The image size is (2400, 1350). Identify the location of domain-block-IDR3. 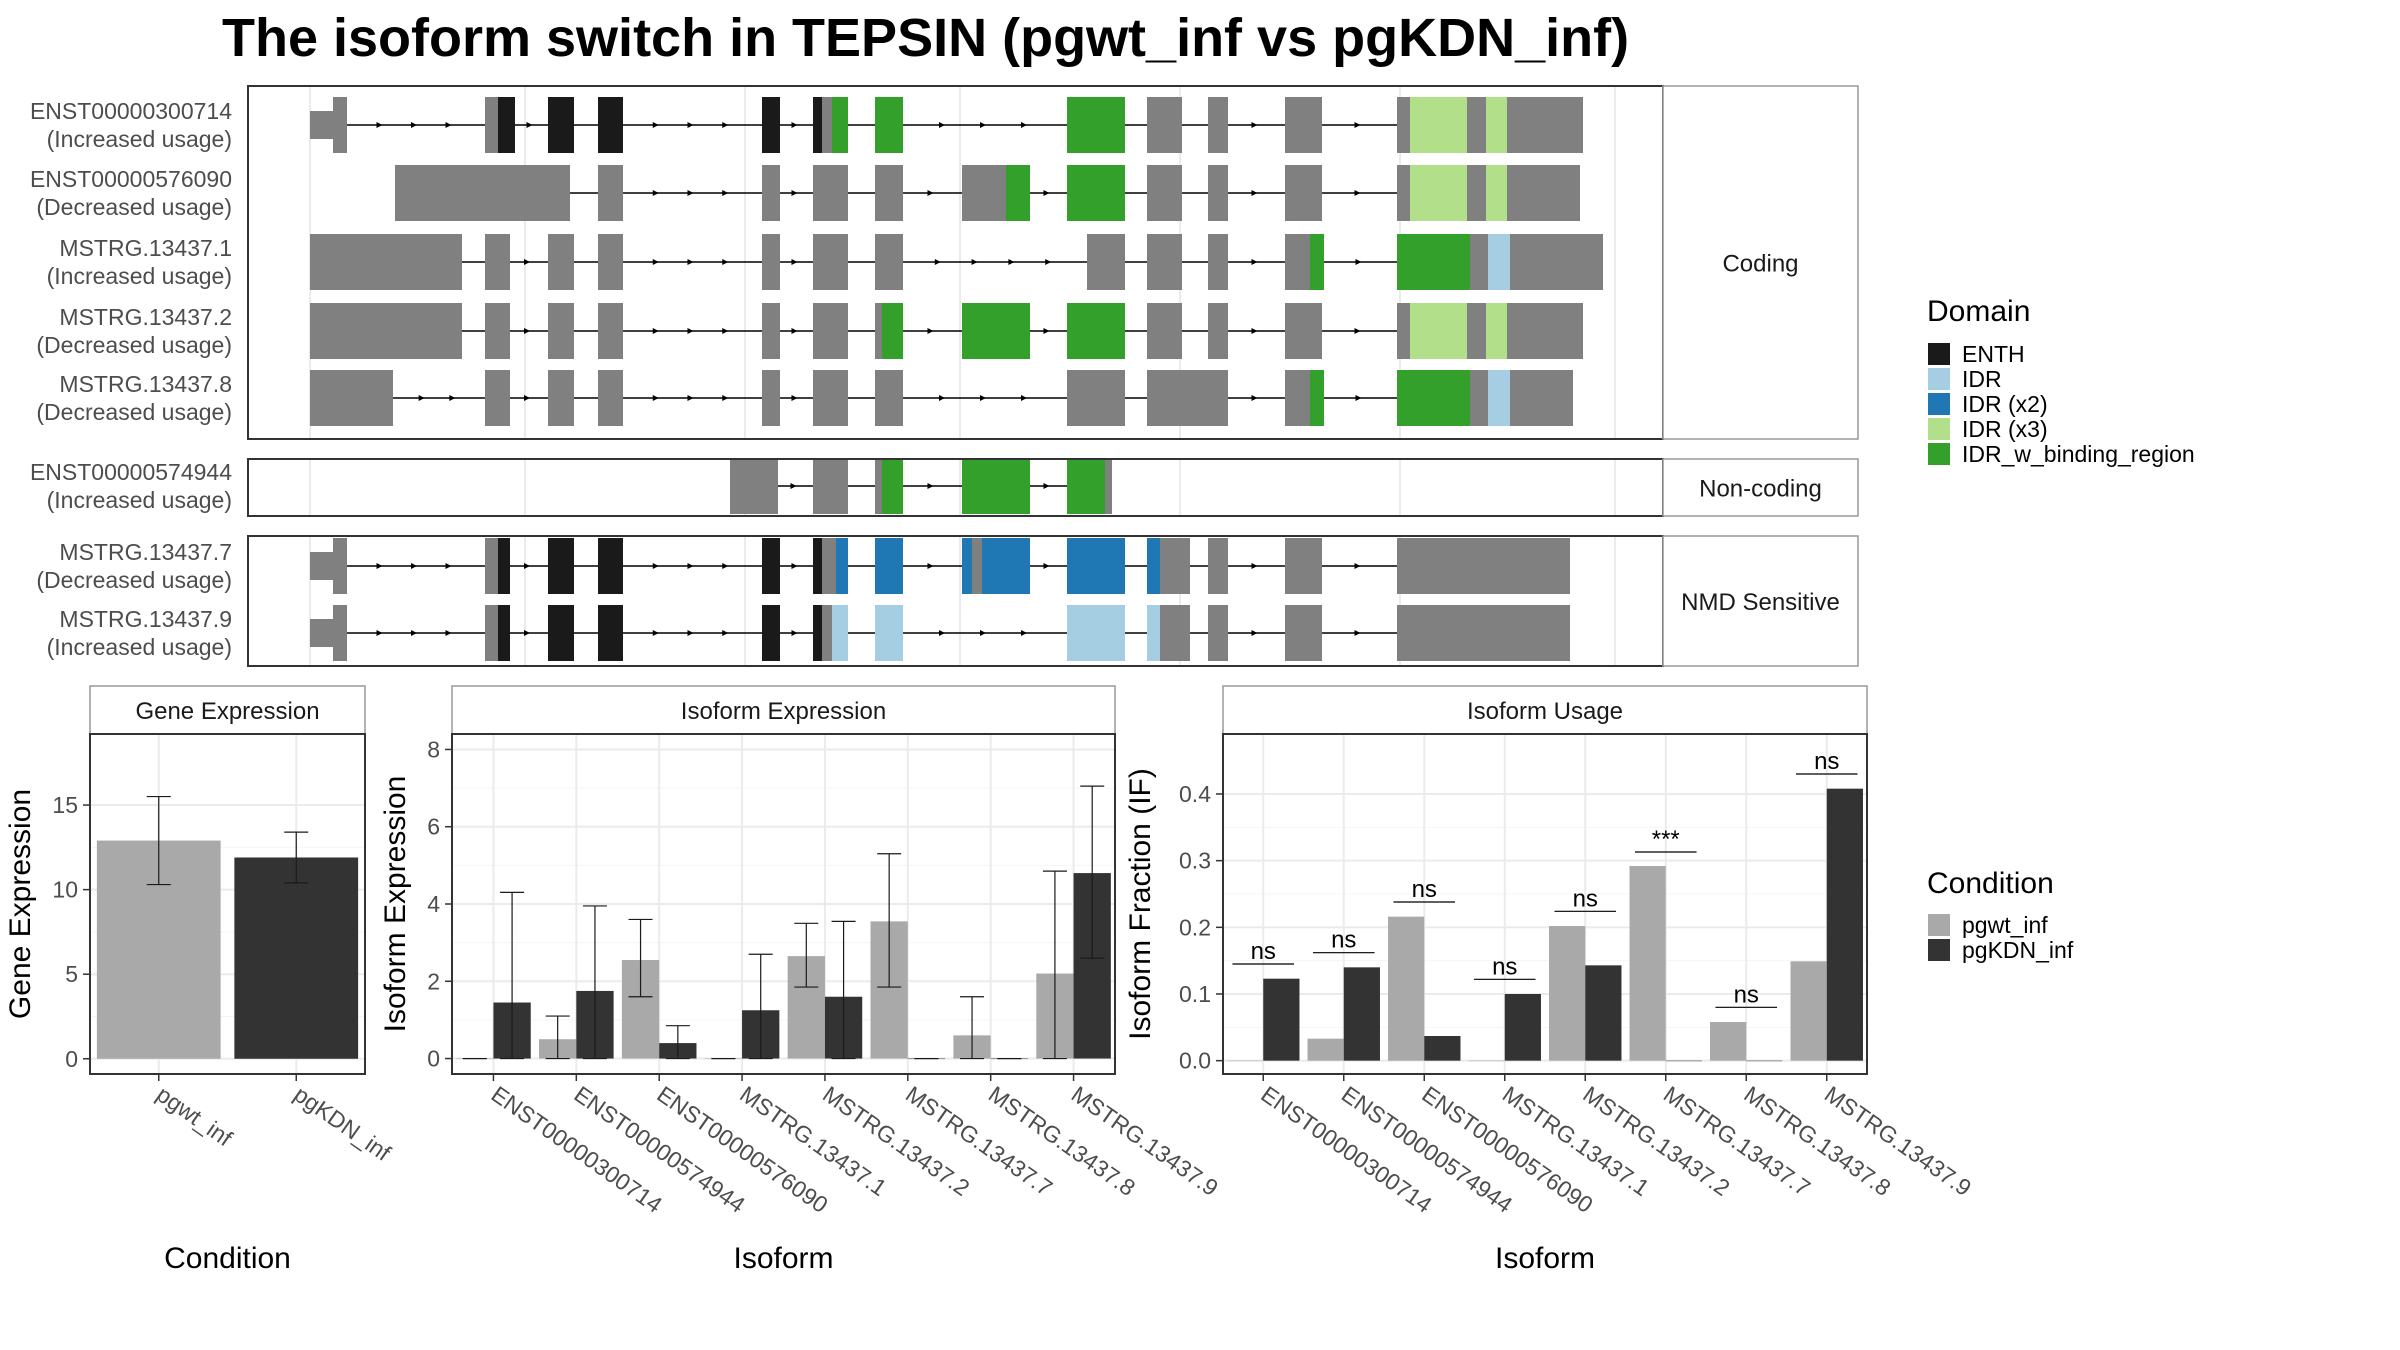
(1423, 331).